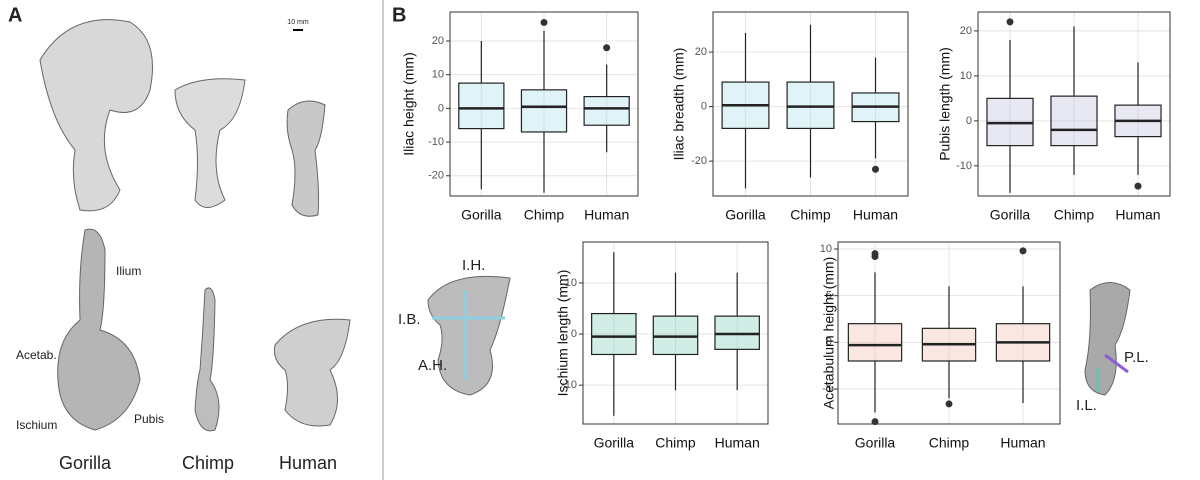 This screenshot has height=480, width=1200. Describe the element at coordinates (679, 104) in the screenshot. I see `y-axis-label: Iliac breadth (mm)` at that location.